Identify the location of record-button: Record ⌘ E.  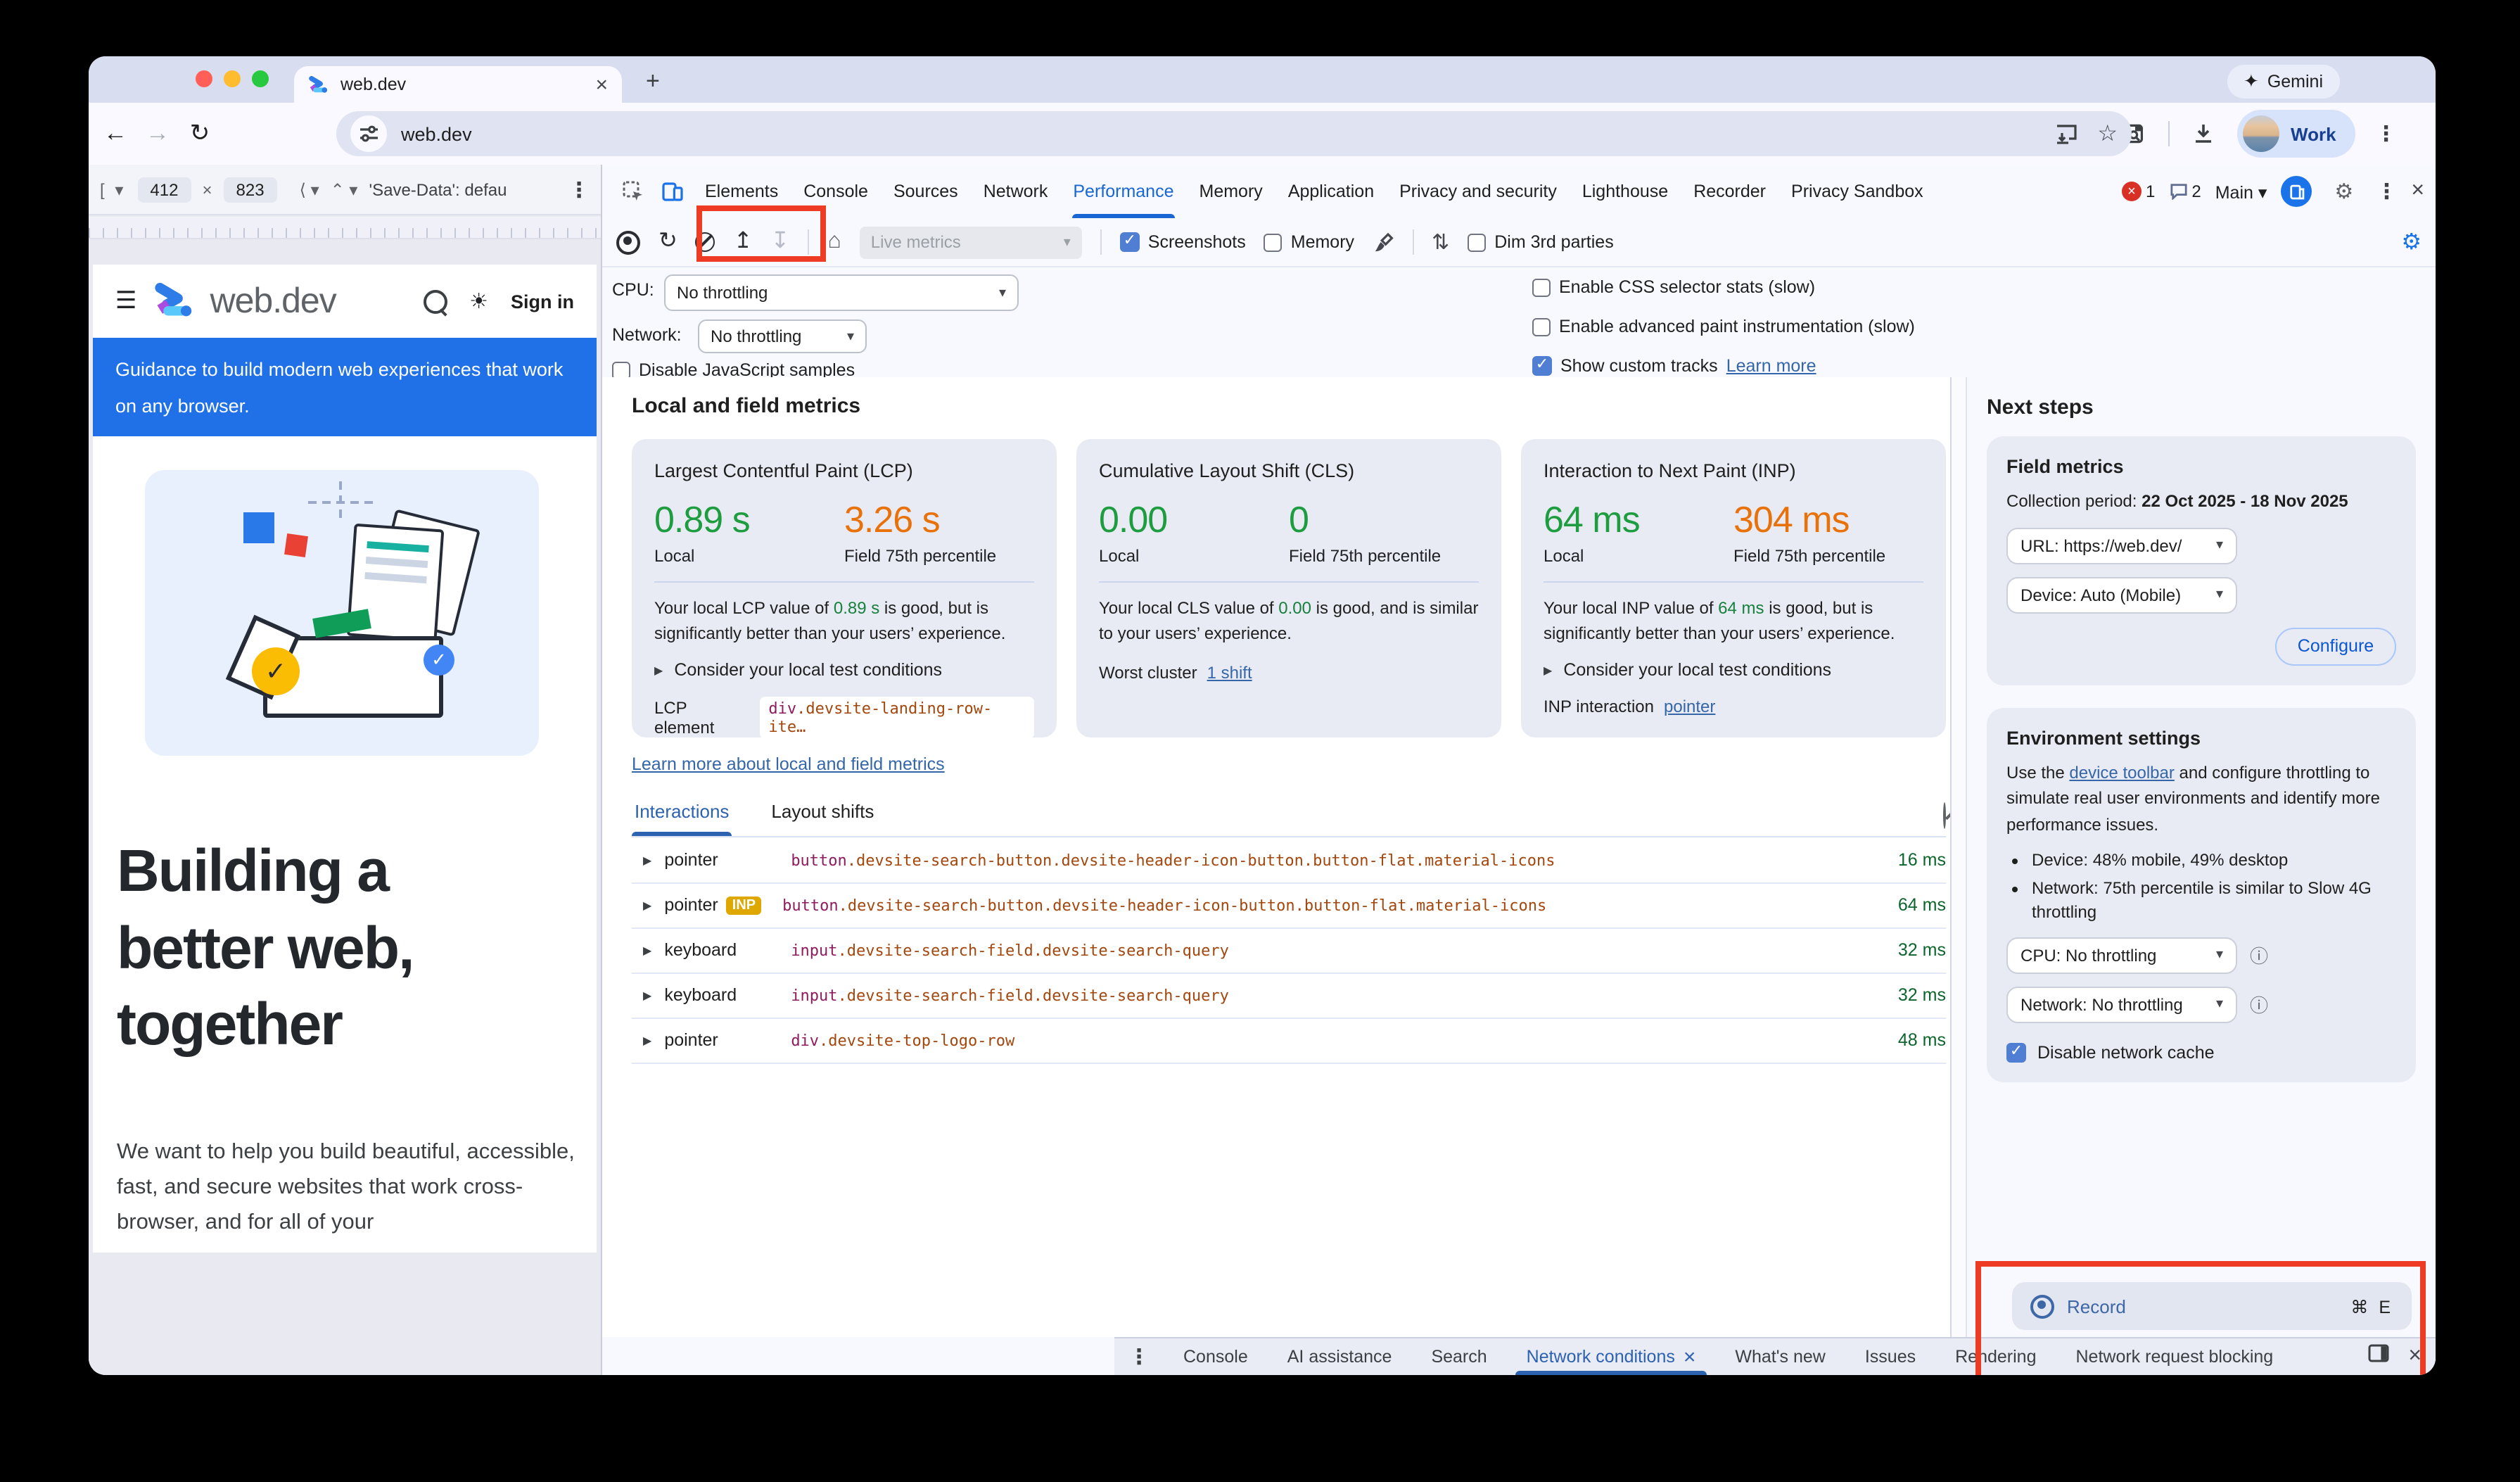
(2212, 1306).